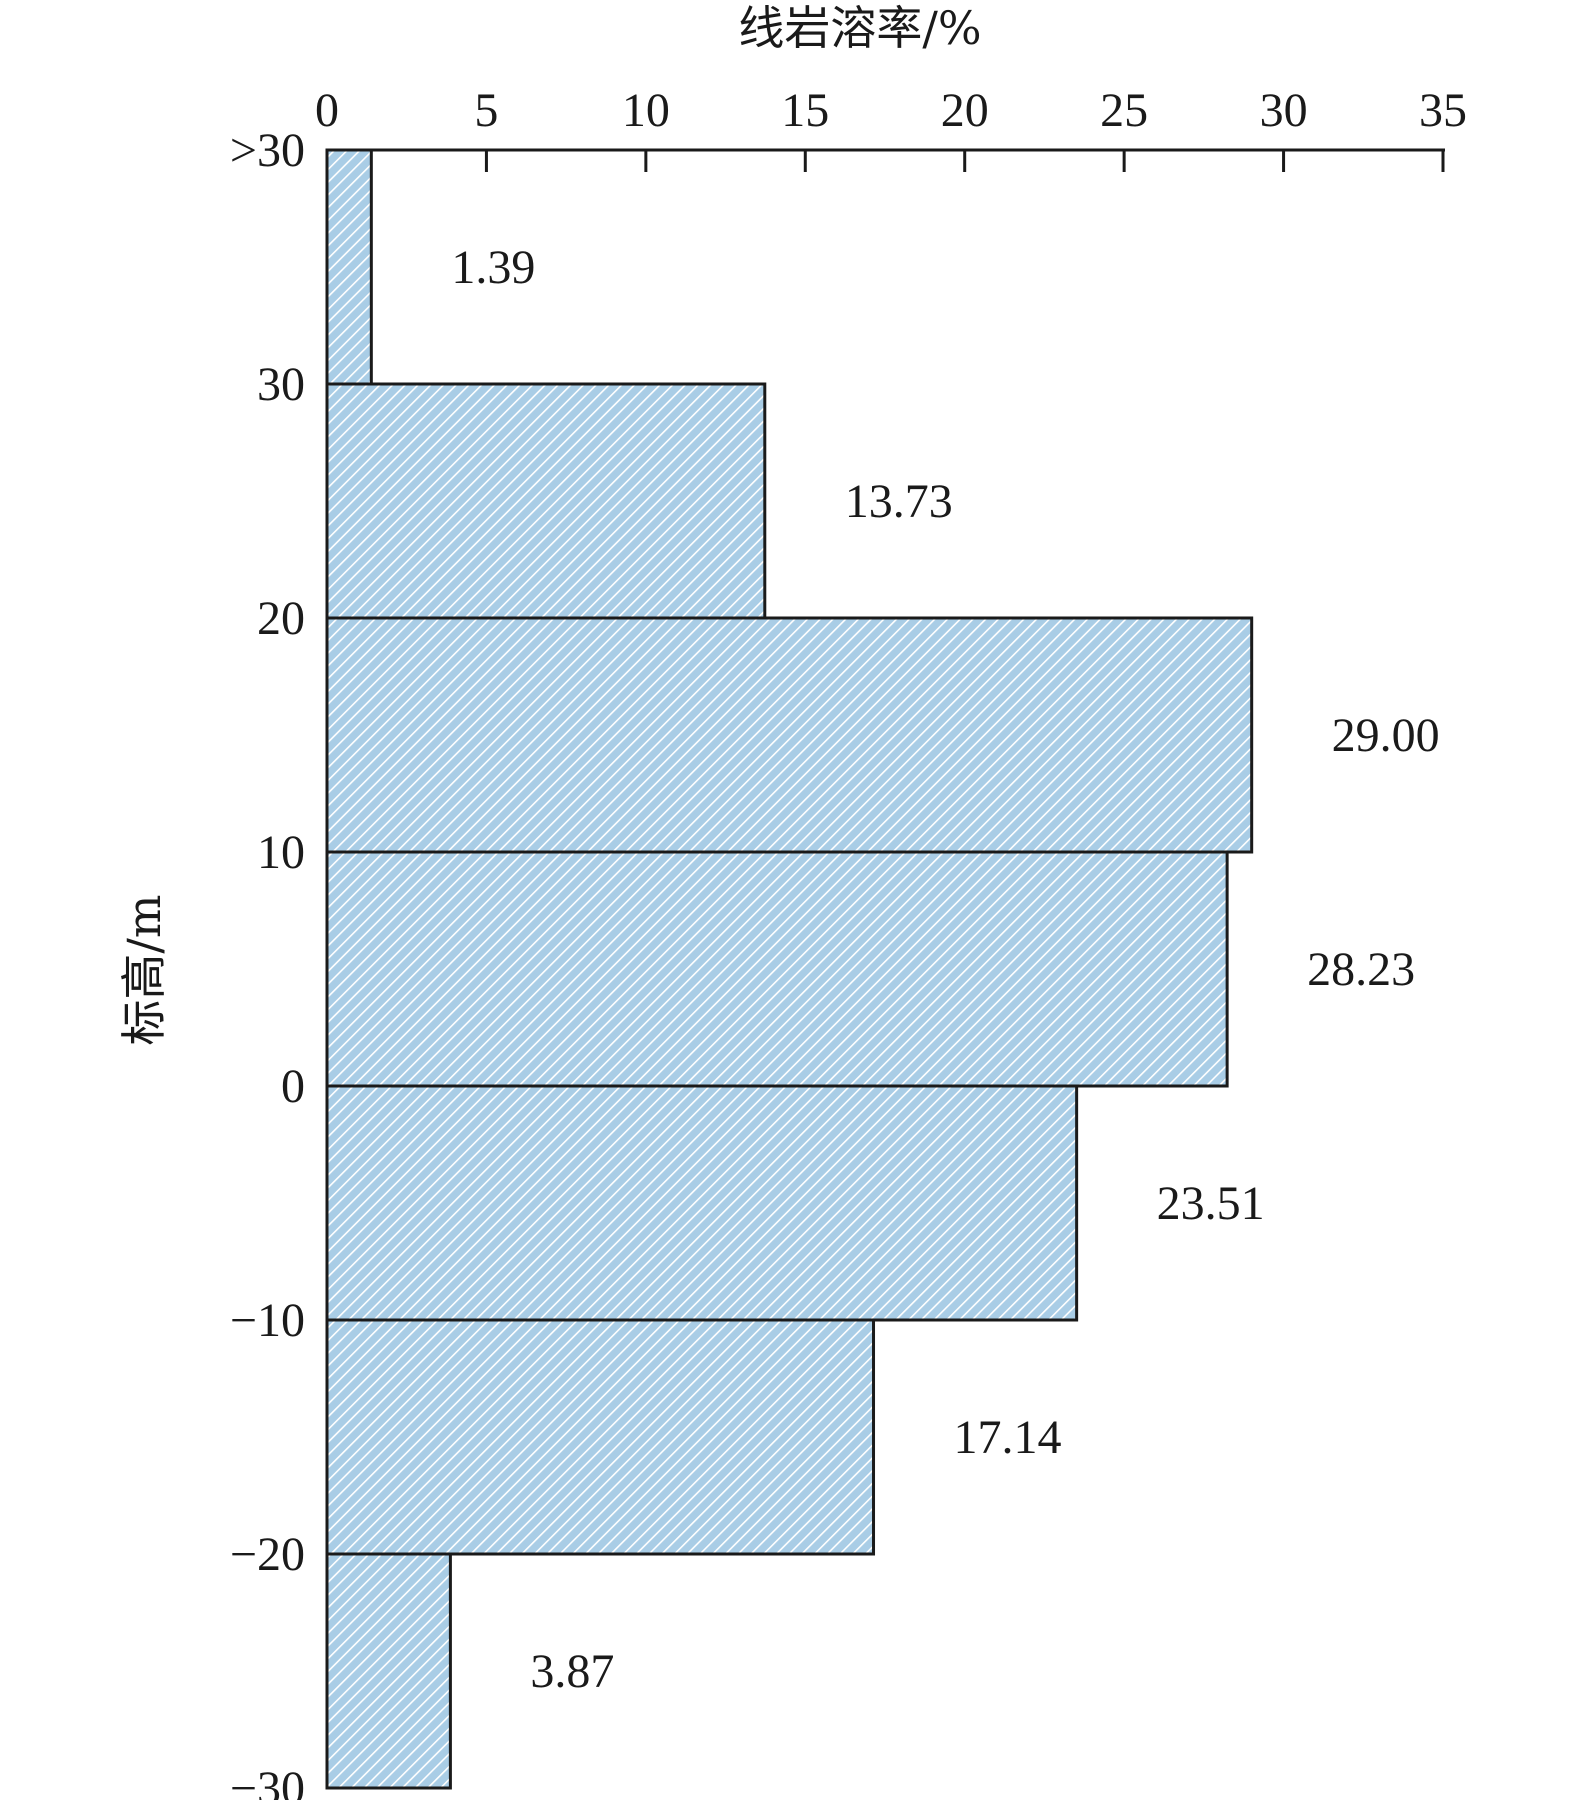 The width and height of the screenshot is (1575, 1800). I want to click on data-label-1: 13.73, so click(899, 501).